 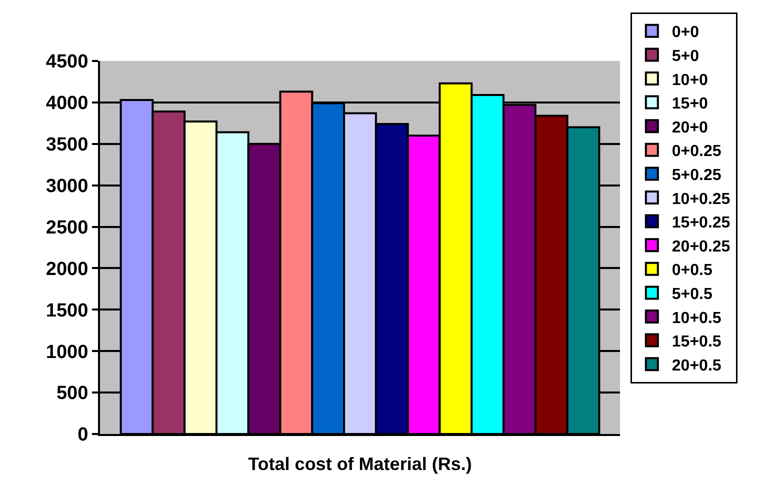 What do you see at coordinates (686, 56) in the screenshot?
I see `legend-label: 5+0` at bounding box center [686, 56].